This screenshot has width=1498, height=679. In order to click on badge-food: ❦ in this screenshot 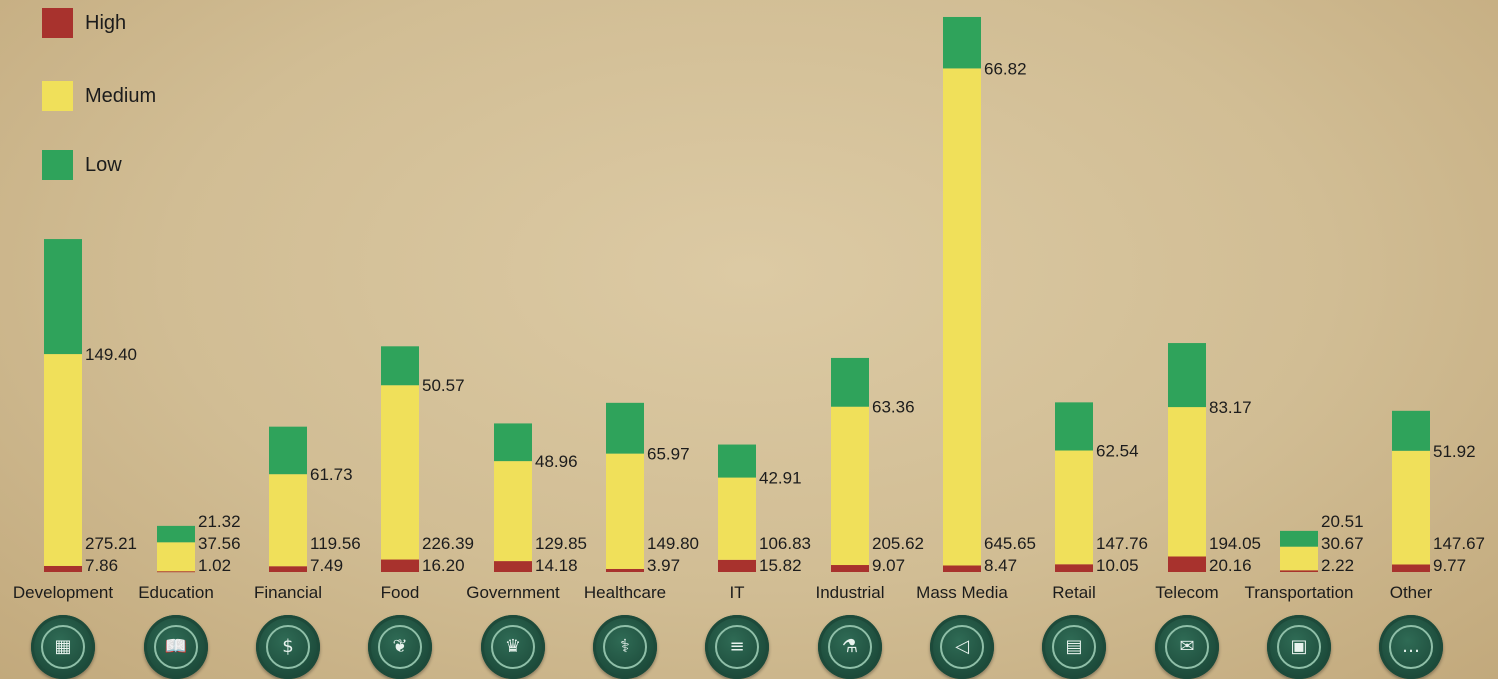, I will do `click(400, 647)`.